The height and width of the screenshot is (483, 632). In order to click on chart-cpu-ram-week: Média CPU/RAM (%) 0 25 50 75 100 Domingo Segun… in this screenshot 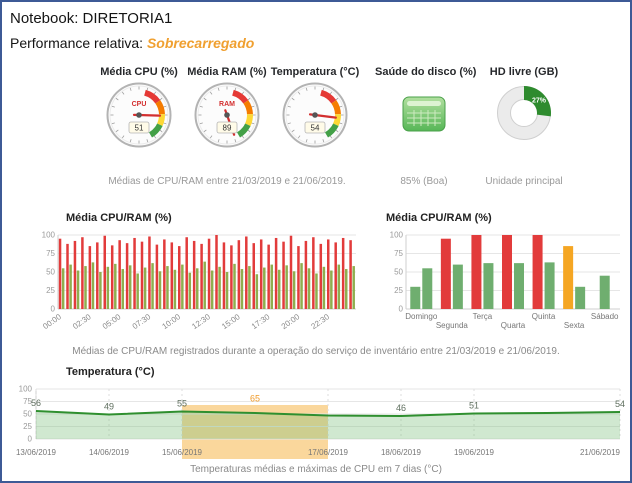, I will do `click(503, 279)`.